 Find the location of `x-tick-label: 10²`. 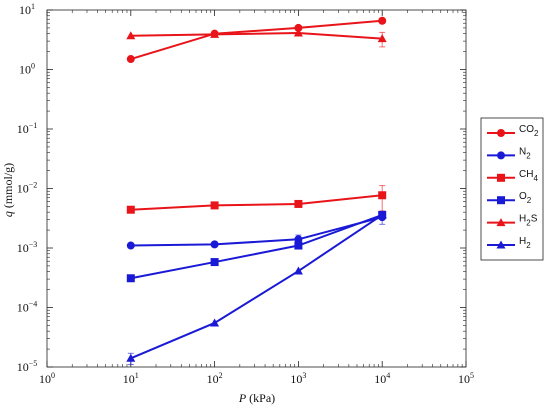

x-tick-label: 10² is located at coordinates (215, 378).